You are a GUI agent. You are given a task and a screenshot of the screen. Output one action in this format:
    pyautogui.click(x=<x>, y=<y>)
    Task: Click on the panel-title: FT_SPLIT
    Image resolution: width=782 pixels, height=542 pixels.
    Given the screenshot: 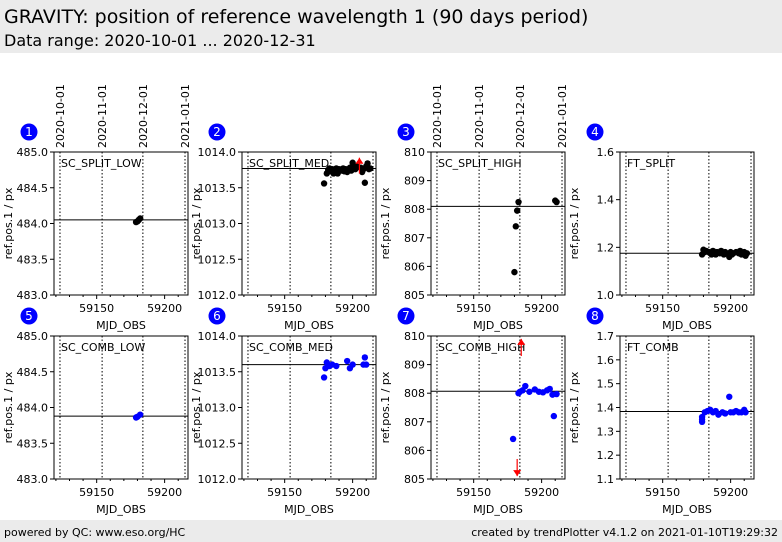 What is the action you would take?
    pyautogui.click(x=651, y=163)
    